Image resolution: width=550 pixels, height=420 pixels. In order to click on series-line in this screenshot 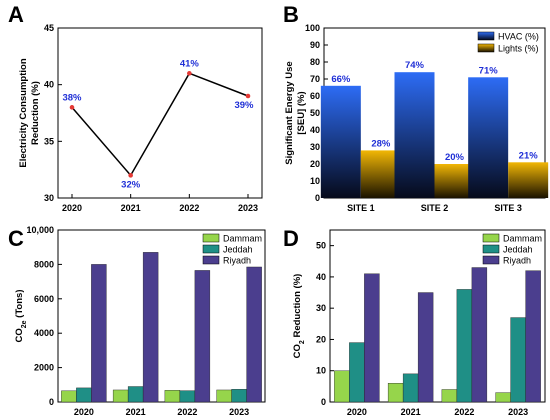, I will do `click(160, 124)`.